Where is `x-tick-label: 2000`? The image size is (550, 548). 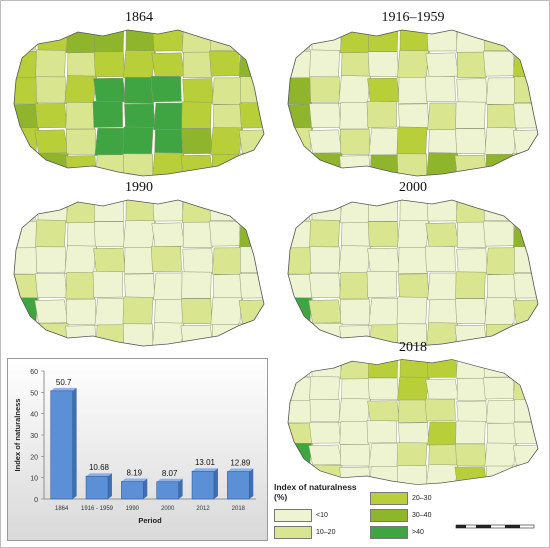 x-tick-label: 2000 is located at coordinates (168, 509).